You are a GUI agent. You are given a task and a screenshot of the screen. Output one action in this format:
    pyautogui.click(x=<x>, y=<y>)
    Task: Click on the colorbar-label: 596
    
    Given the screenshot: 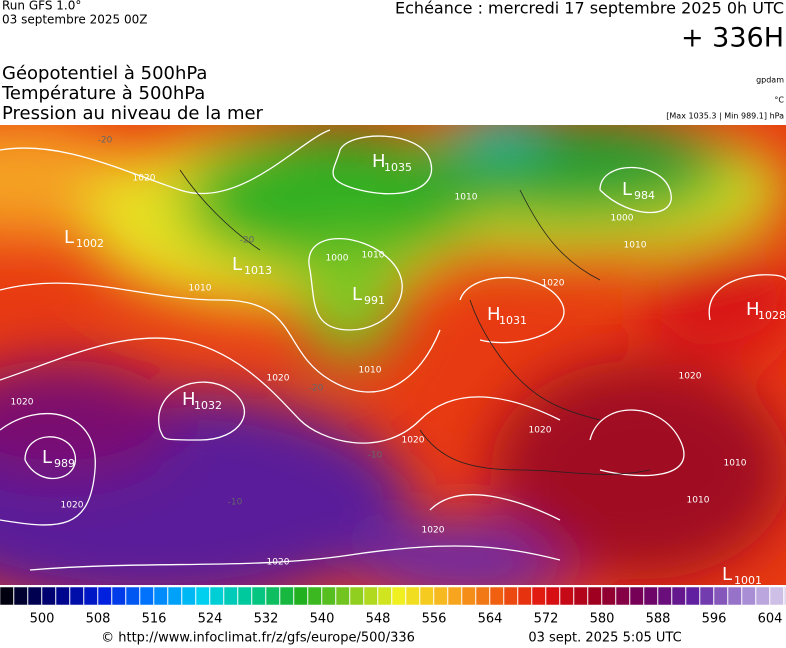 What is the action you would take?
    pyautogui.click(x=714, y=619)
    